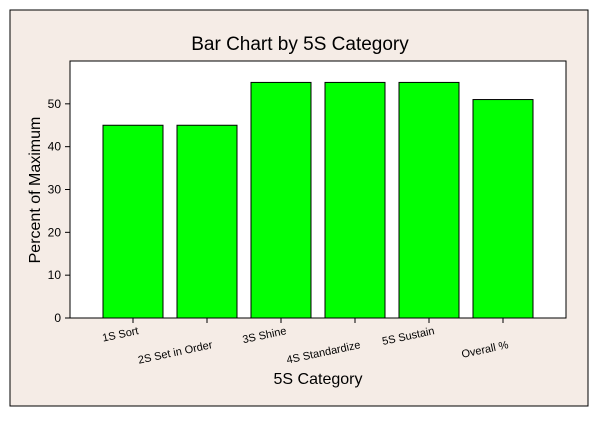  What do you see at coordinates (55, 147) in the screenshot?
I see `y-tick-label: 40` at bounding box center [55, 147].